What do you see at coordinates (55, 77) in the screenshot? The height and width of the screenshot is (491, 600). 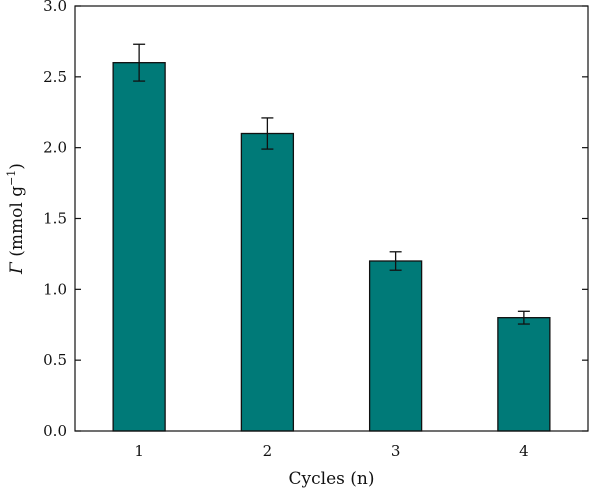 I see `y-tick-label: 2.5` at bounding box center [55, 77].